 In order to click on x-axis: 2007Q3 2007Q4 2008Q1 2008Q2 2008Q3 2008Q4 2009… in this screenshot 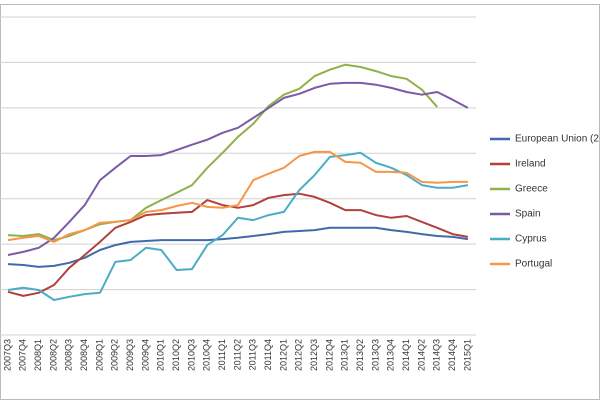, I will do `click(237, 355)`.